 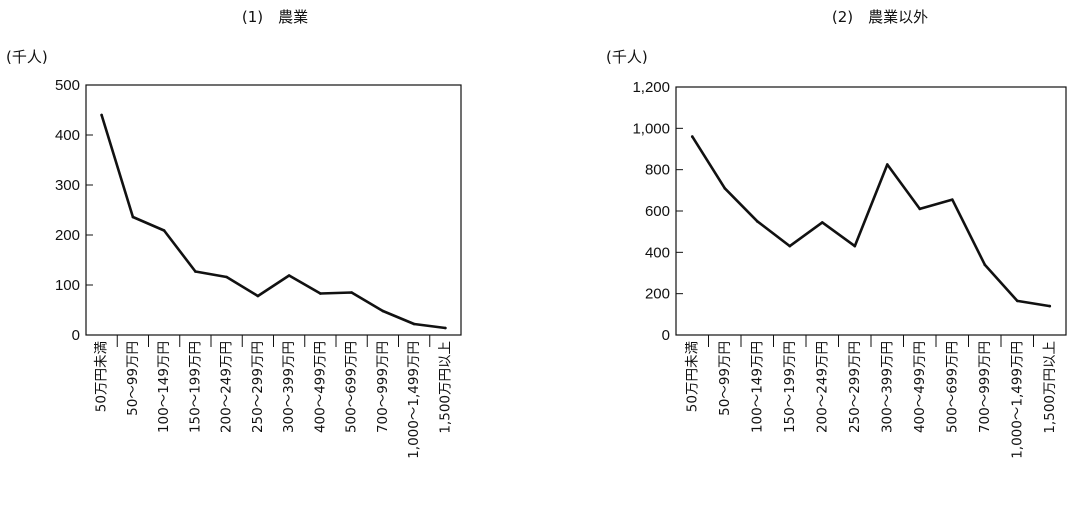 What do you see at coordinates (657, 170) in the screenshot?
I see `y-tick-label: 800` at bounding box center [657, 170].